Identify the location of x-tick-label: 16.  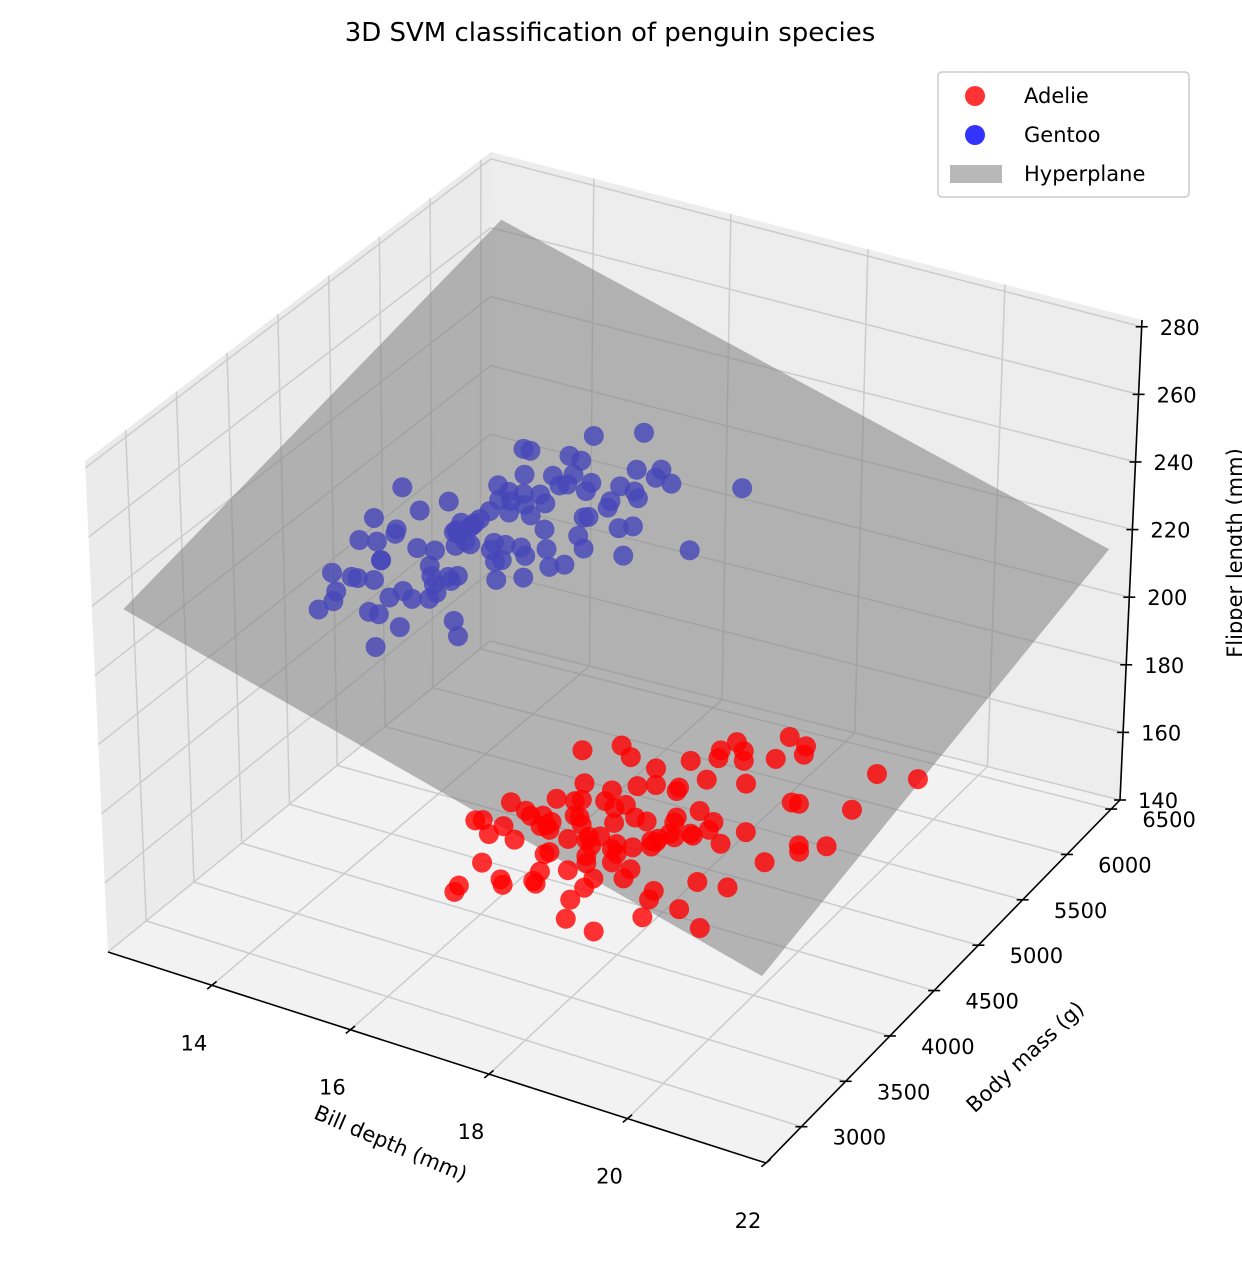
(332, 1088).